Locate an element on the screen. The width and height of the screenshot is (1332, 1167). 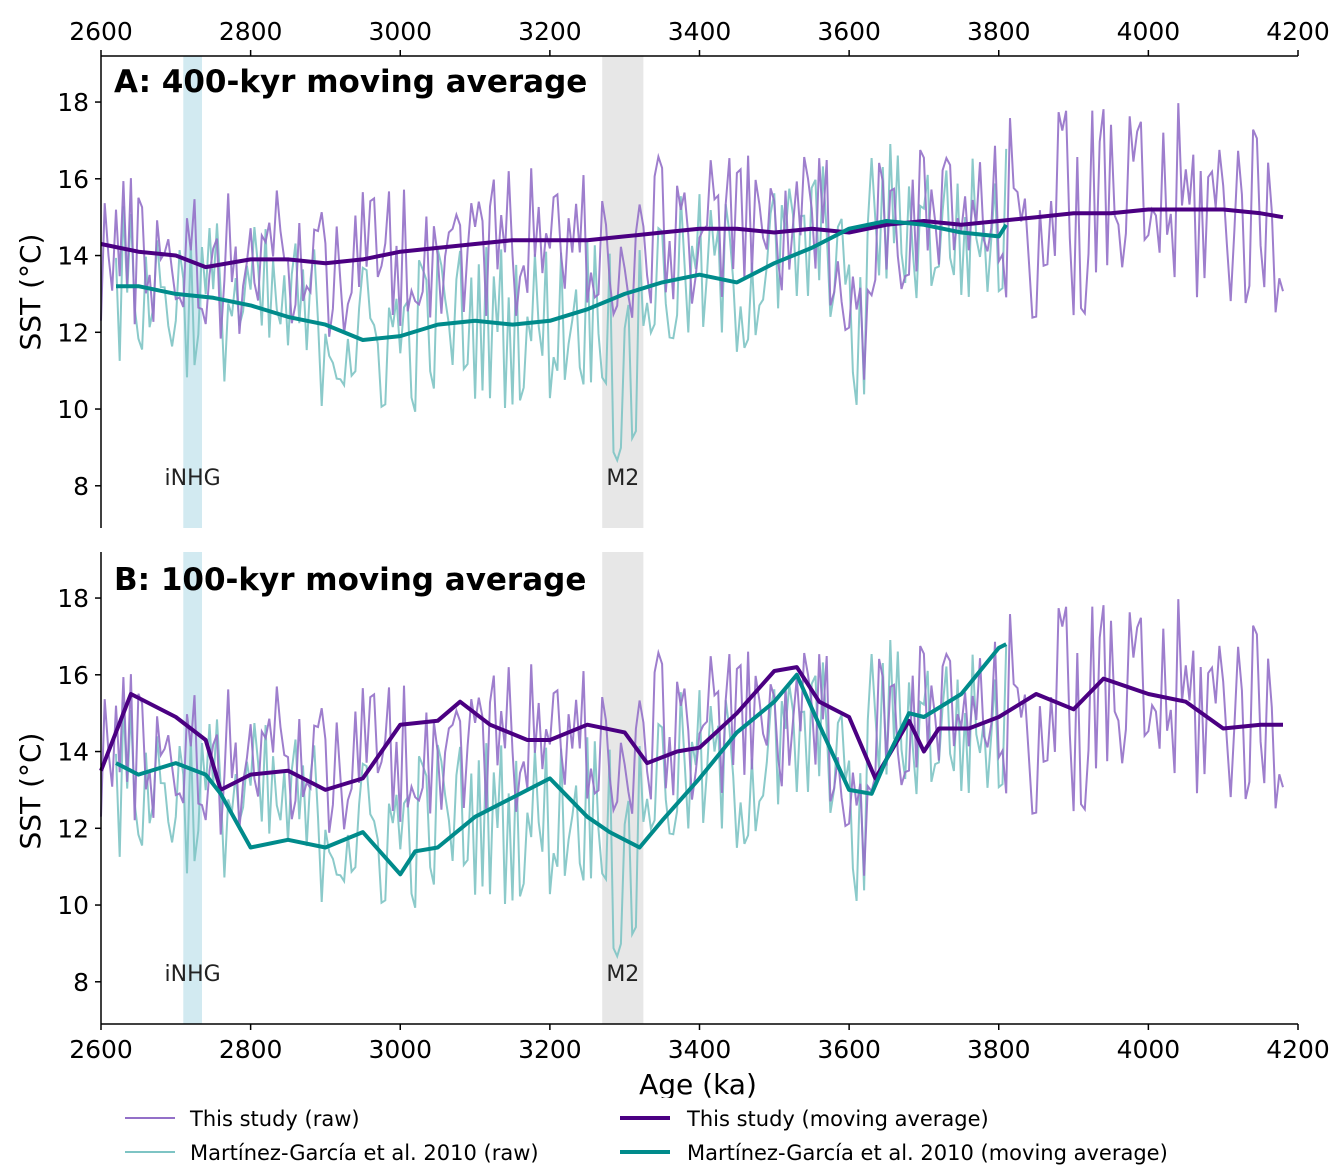
panel-a-smoothed-series is located at coordinates (692, 274).